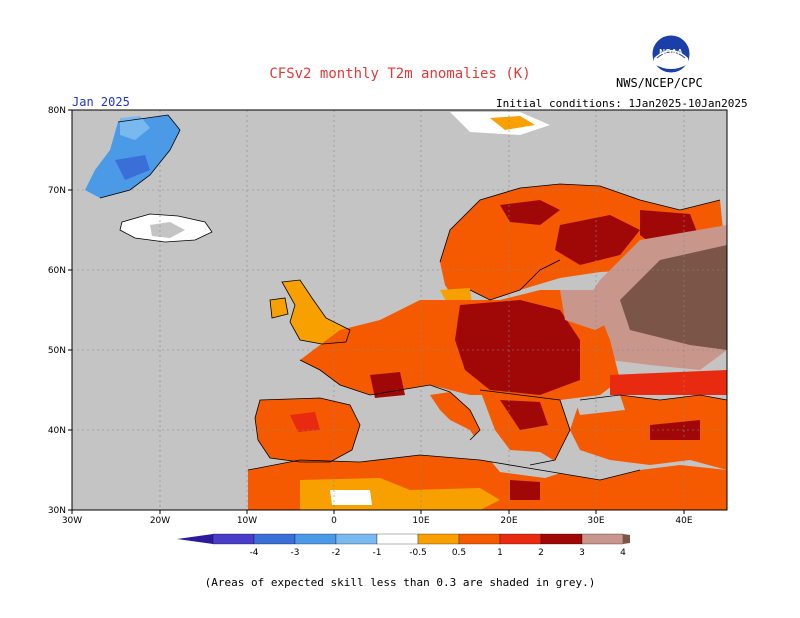 This screenshot has width=800, height=618. What do you see at coordinates (295, 553) in the screenshot?
I see `colorbar-label: -3` at bounding box center [295, 553].